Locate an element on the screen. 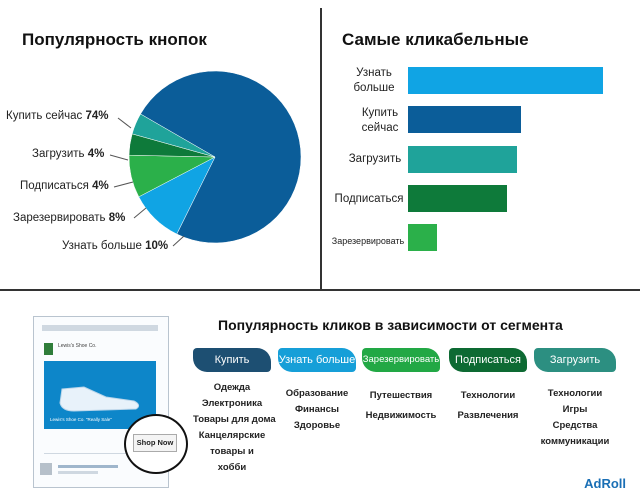 The width and height of the screenshot is (640, 497). bar-chart-title: Самые кликабельные is located at coordinates (435, 39).